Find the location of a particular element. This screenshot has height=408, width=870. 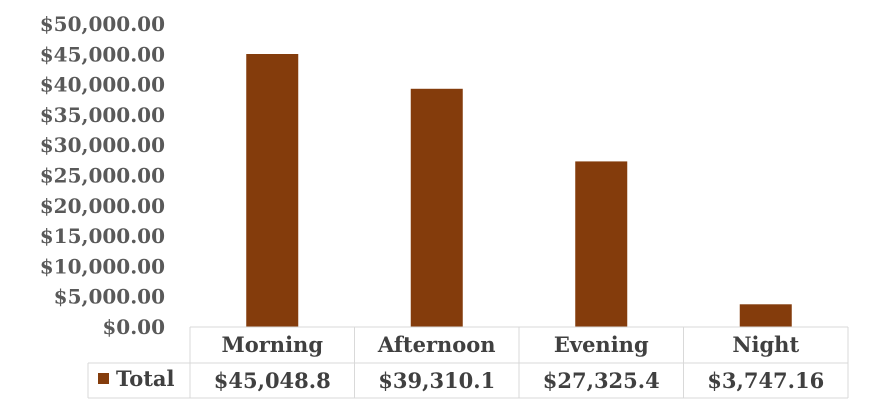

x-category-label: Afternoon is located at coordinates (436, 344).